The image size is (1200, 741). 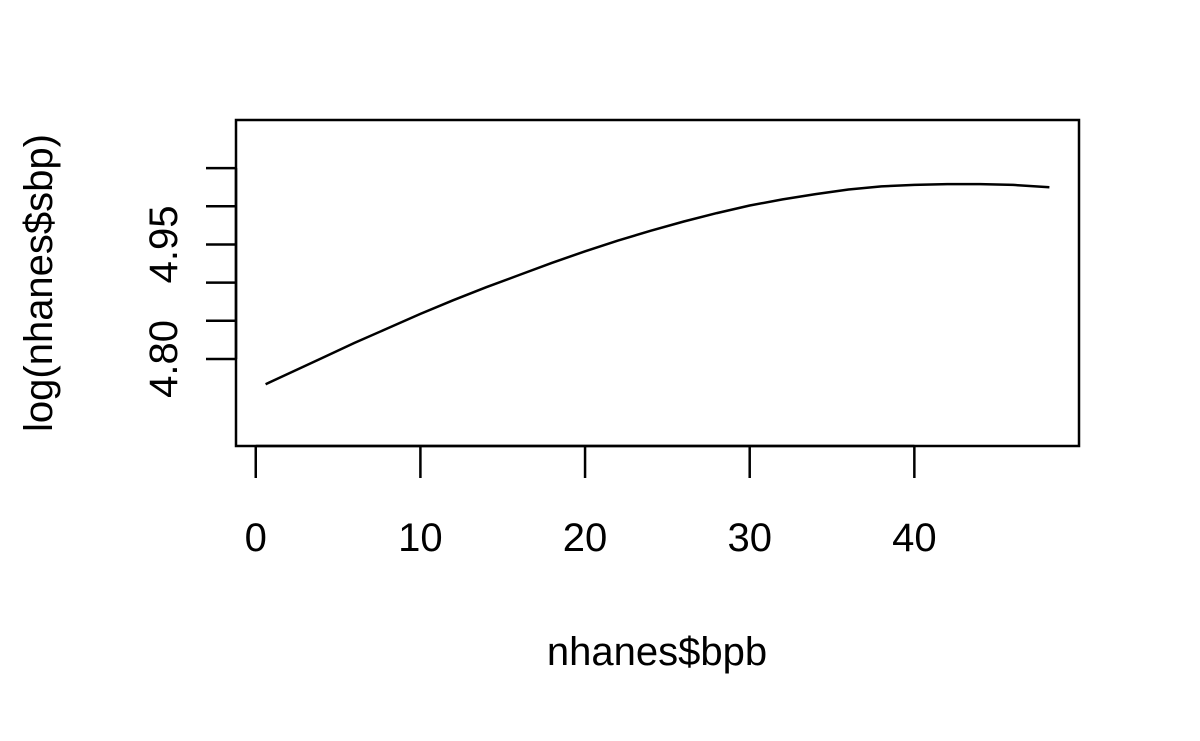 I want to click on x-tick-label: 30, so click(x=749, y=538).